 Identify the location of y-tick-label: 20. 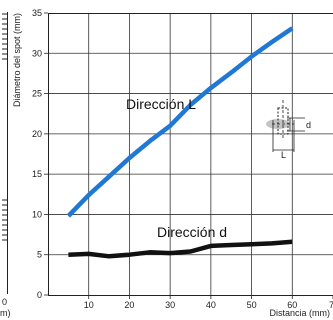
(37, 134).